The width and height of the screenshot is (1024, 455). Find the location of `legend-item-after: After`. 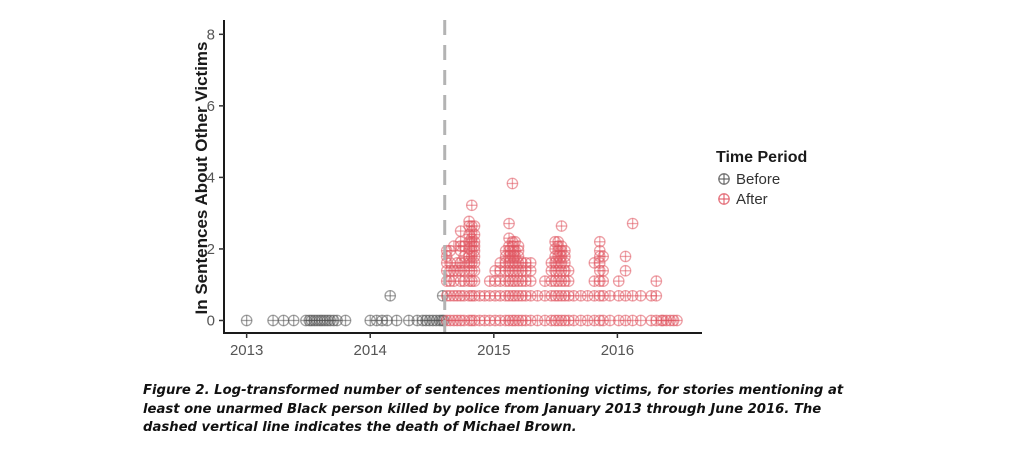

legend-item-after: After is located at coordinates (761, 199).